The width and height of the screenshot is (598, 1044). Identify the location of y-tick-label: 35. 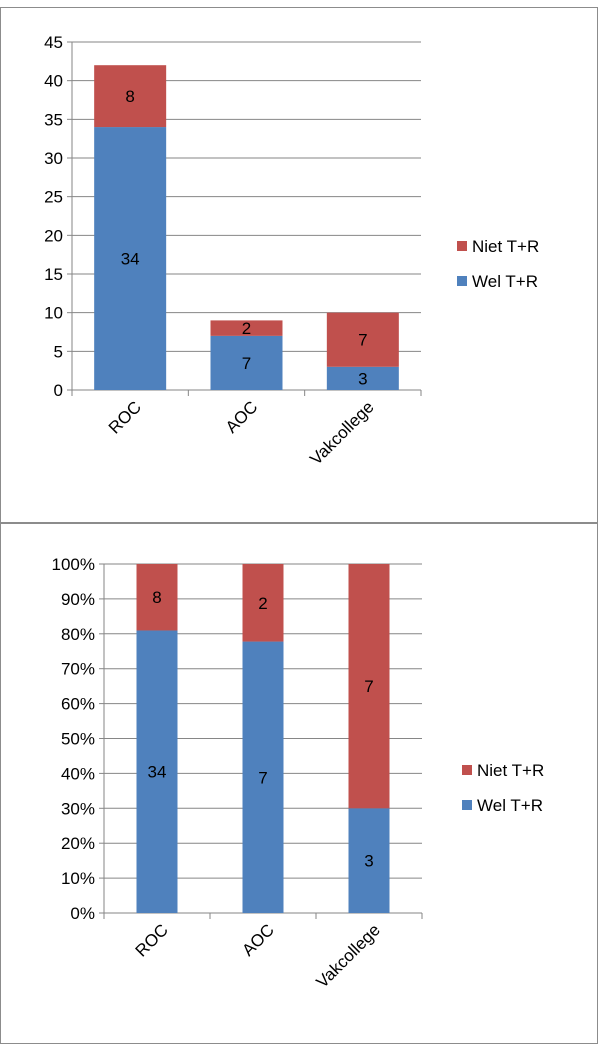
(53, 119).